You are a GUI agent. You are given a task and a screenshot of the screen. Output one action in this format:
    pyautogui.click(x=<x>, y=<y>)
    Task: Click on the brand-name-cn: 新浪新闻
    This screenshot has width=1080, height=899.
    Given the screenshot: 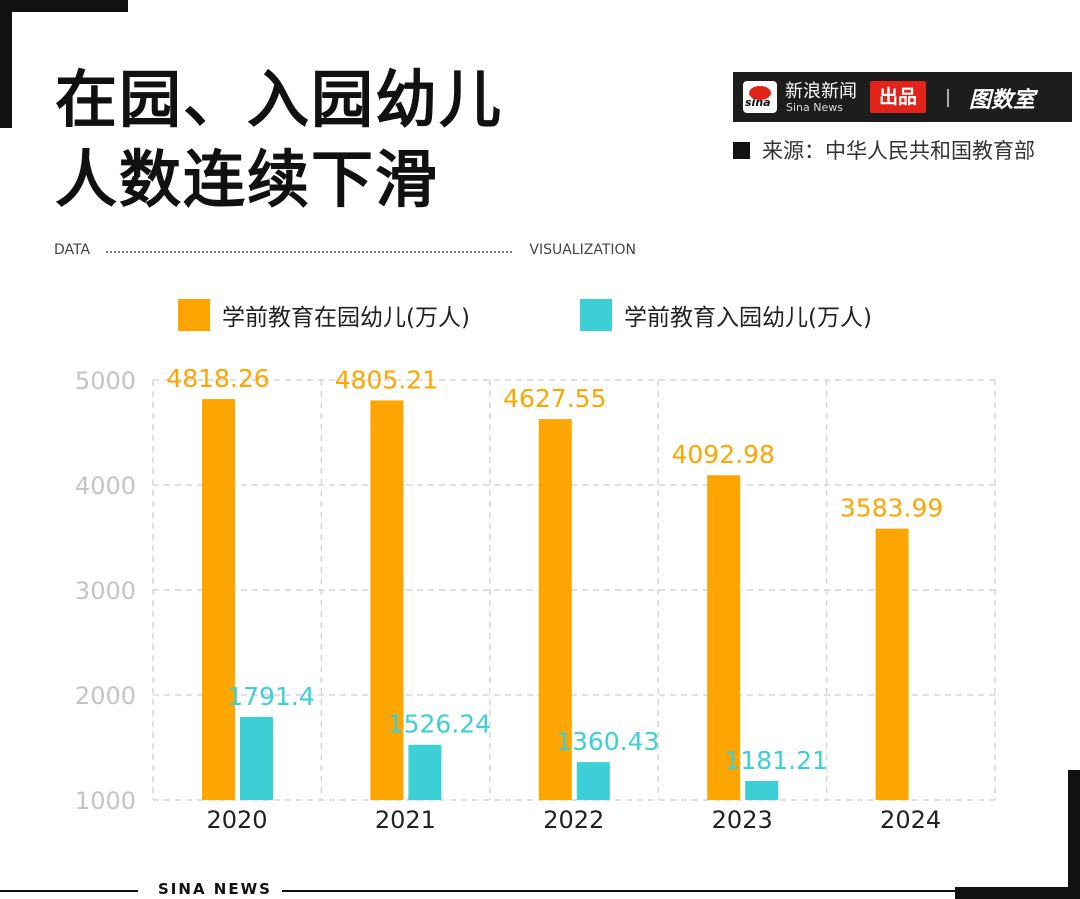 What is the action you would take?
    pyautogui.click(x=821, y=91)
    